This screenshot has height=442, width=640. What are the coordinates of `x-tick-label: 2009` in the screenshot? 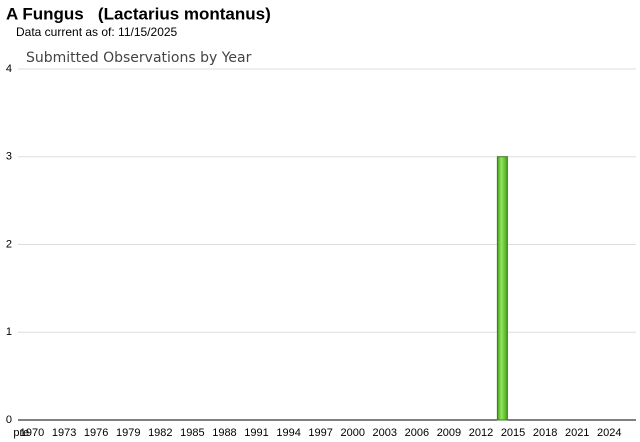 It's located at (449, 433).